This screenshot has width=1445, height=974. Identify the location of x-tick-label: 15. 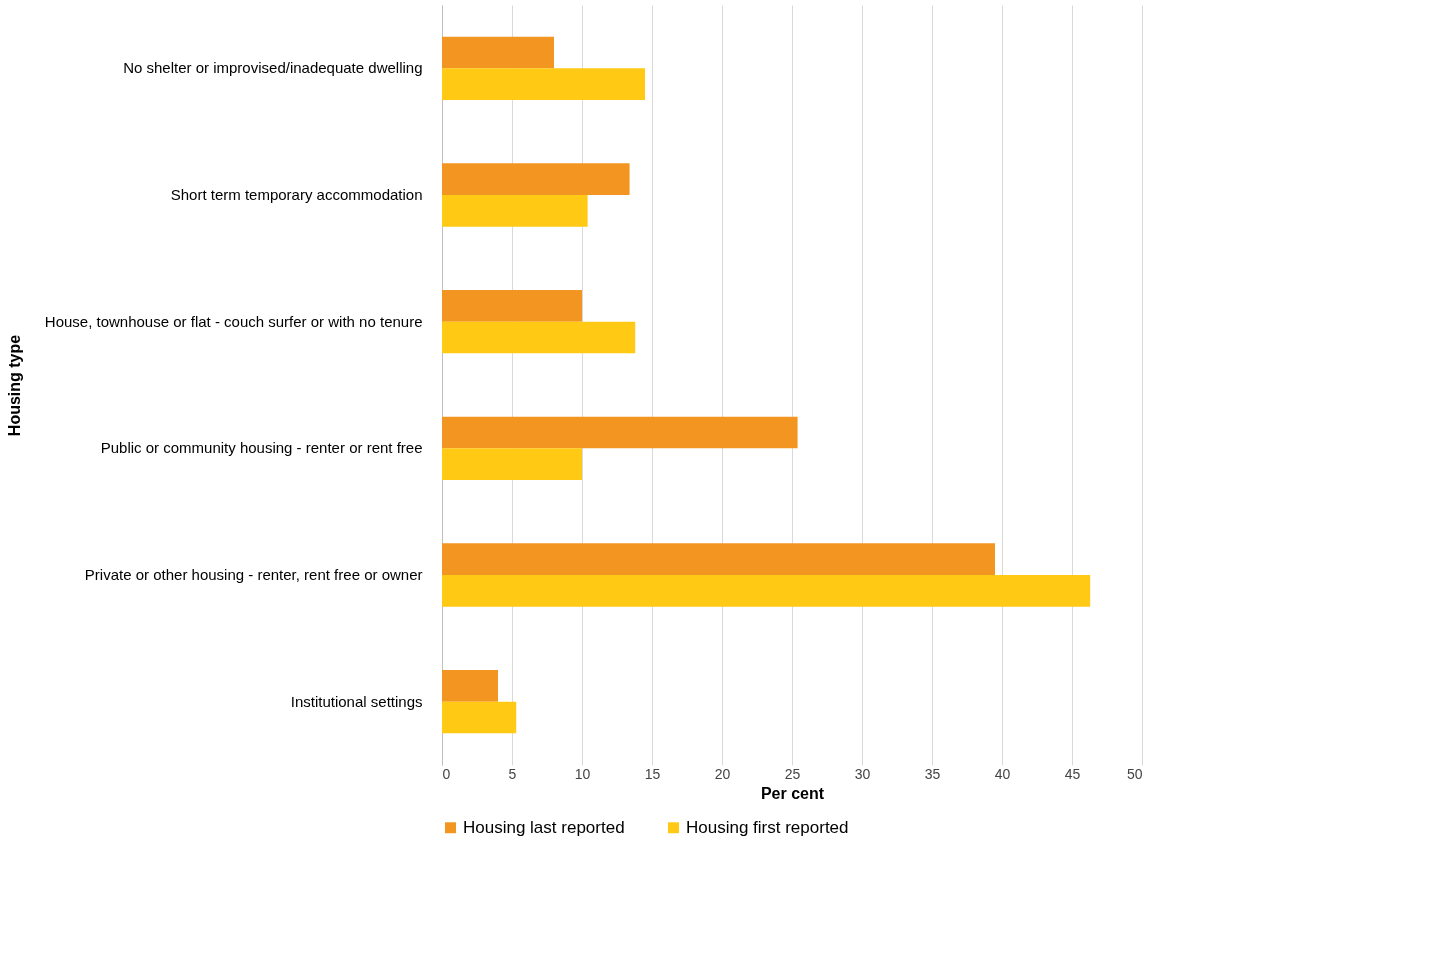
(652, 773).